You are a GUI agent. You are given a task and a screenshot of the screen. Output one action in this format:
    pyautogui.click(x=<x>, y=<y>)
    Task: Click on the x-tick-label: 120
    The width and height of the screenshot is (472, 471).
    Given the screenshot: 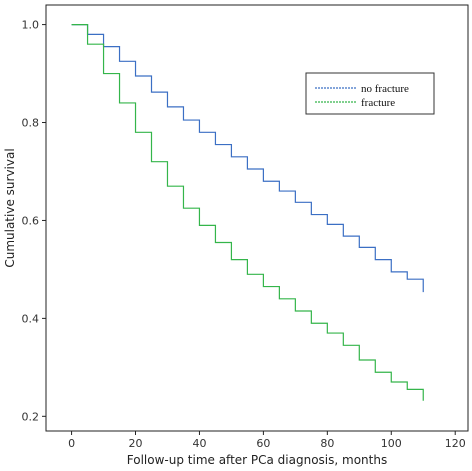 What is the action you would take?
    pyautogui.click(x=455, y=443)
    